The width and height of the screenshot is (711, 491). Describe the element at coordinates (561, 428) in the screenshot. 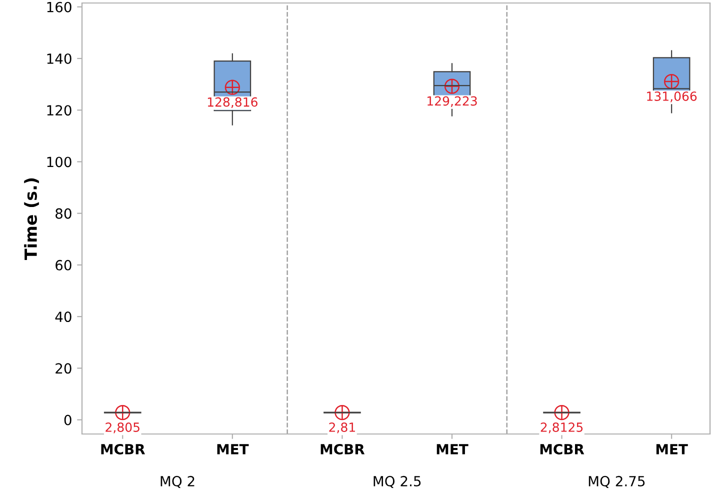

I see `text: 2,8125` at that location.